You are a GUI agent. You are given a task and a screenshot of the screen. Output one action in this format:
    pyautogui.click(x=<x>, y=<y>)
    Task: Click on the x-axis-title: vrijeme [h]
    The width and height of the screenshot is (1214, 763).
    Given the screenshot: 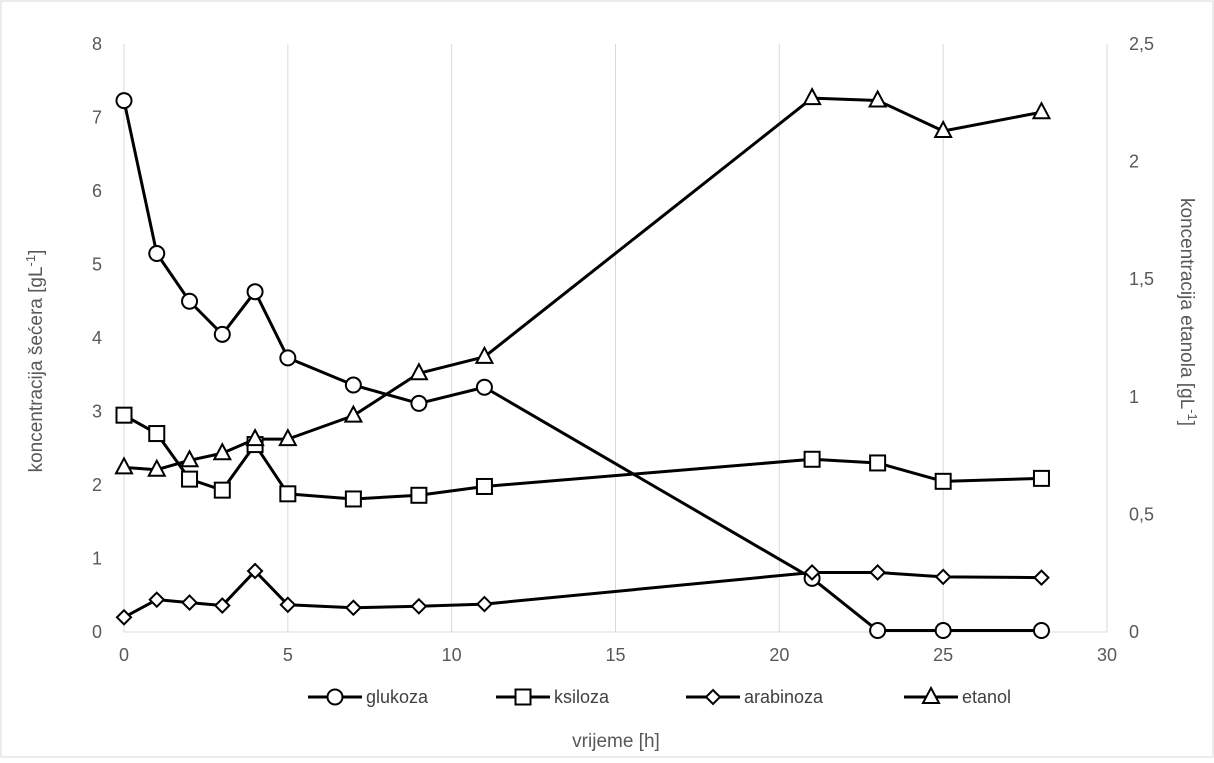 What is the action you would take?
    pyautogui.click(x=616, y=741)
    